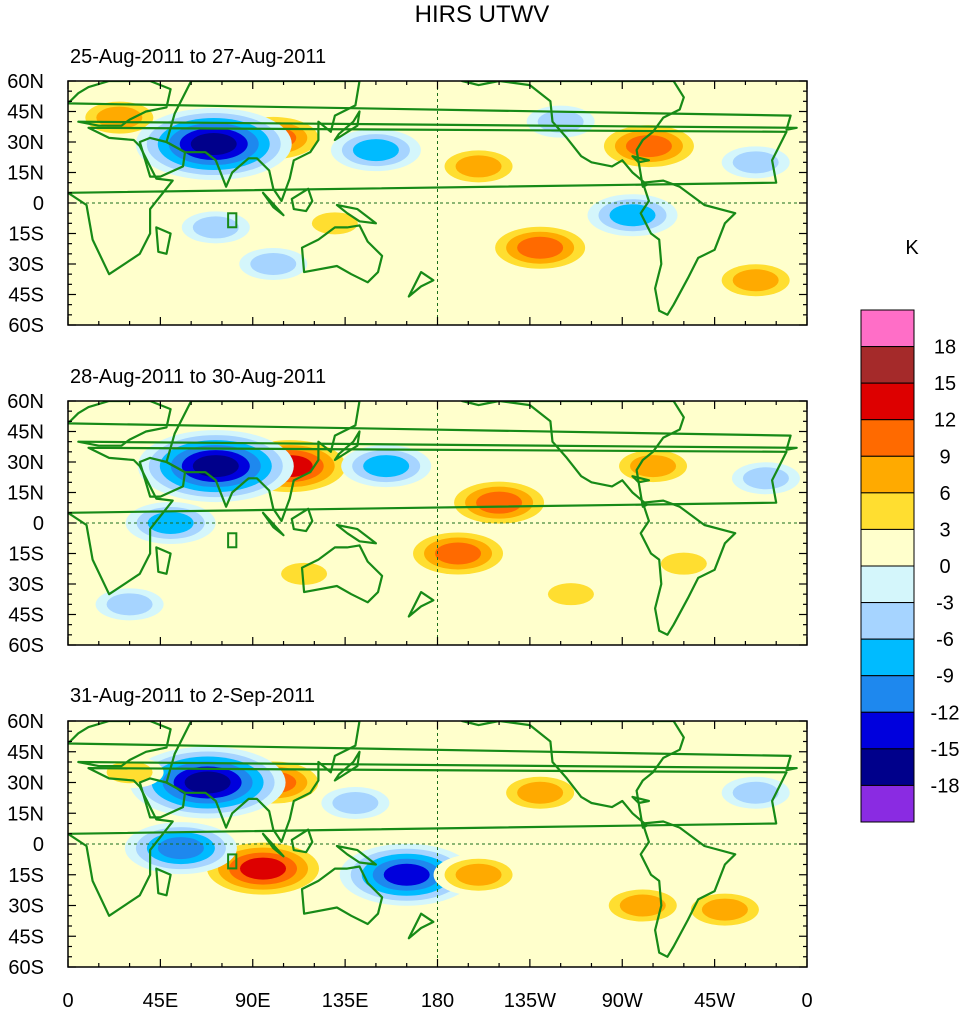  What do you see at coordinates (232, 861) in the screenshot?
I see `box-marker-p3` at bounding box center [232, 861].